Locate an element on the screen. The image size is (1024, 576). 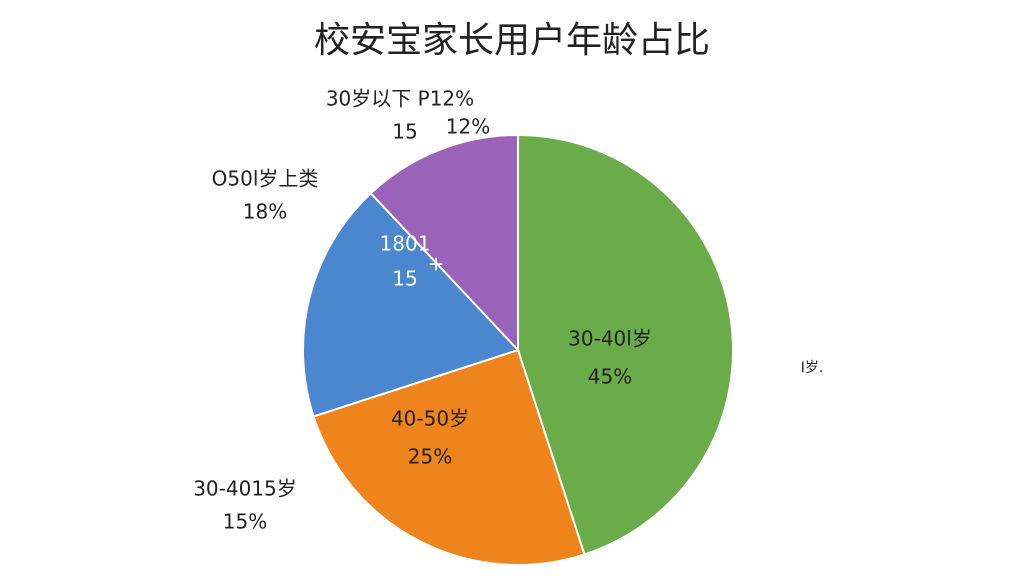
data-label: Ⅰ岁. is located at coordinates (812, 368).